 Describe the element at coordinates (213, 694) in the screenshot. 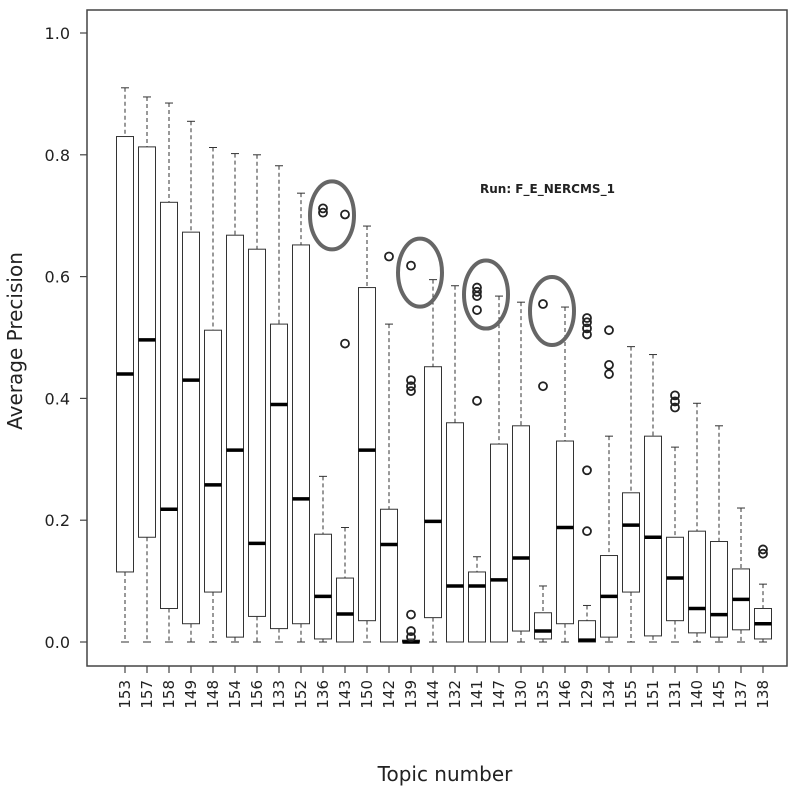

I see `x-tick-label: 148` at that location.